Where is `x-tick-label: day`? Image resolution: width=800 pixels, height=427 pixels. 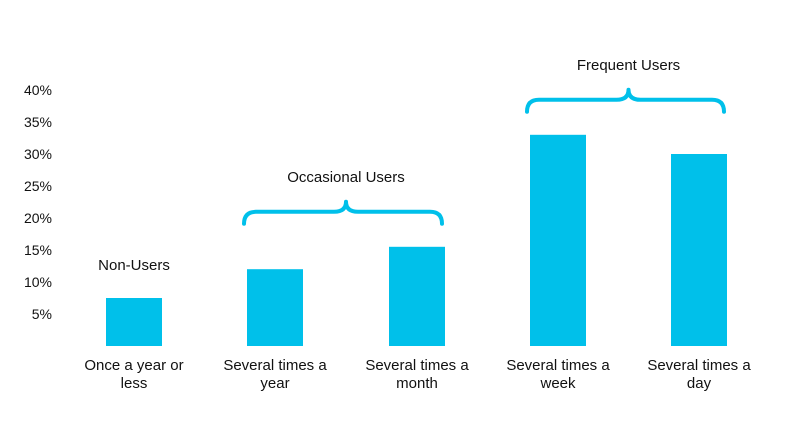 x-tick-label: day is located at coordinates (699, 383).